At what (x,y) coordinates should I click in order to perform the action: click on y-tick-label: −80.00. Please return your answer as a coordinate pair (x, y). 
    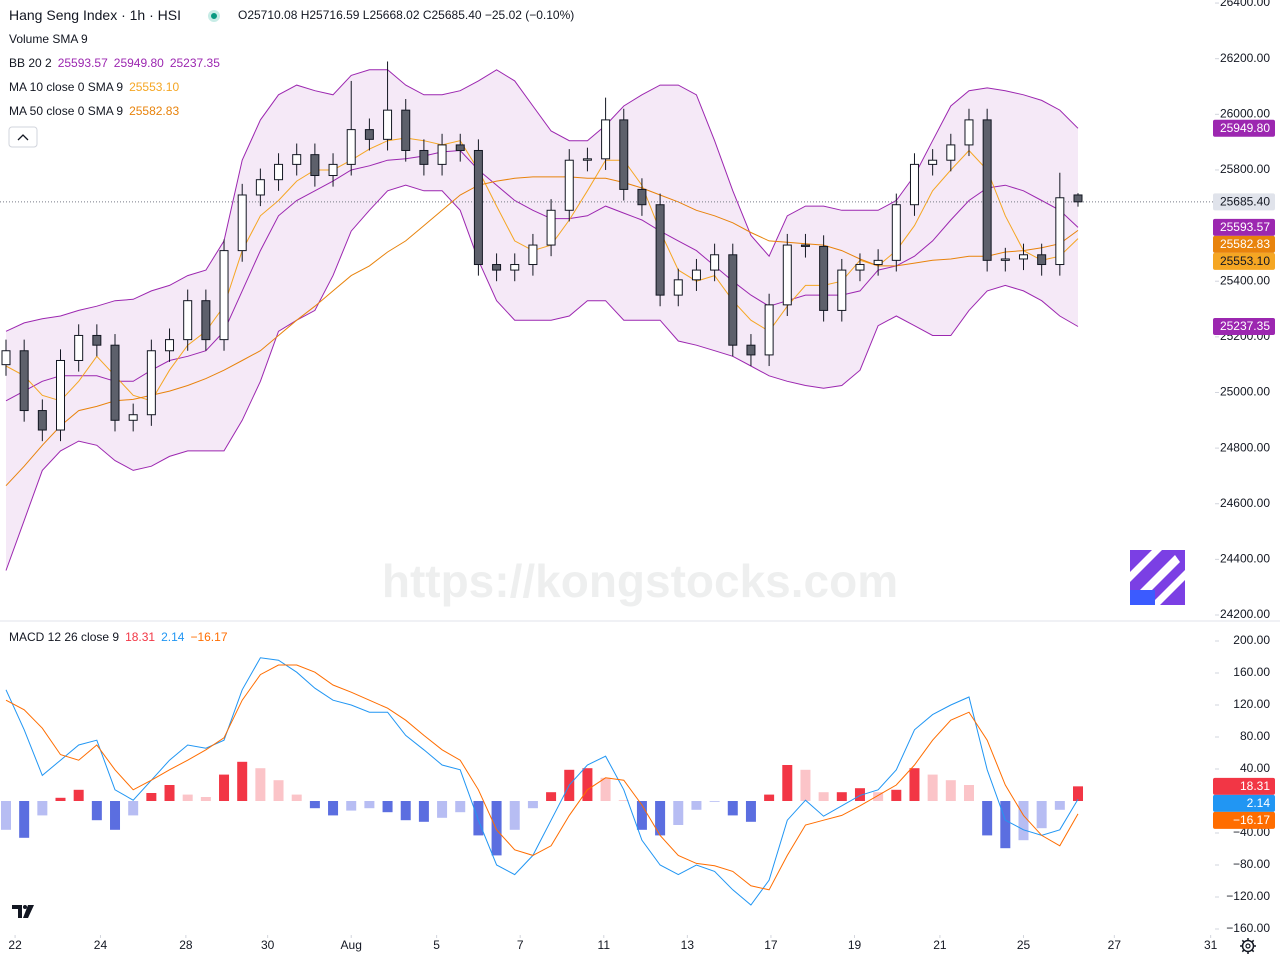
    Looking at the image, I should click on (1251, 864).